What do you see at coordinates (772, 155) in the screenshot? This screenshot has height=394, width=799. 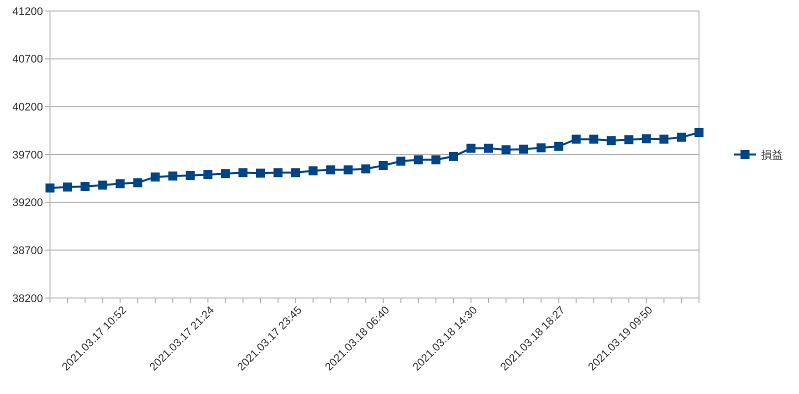 I see `legend-label: 損益` at bounding box center [772, 155].